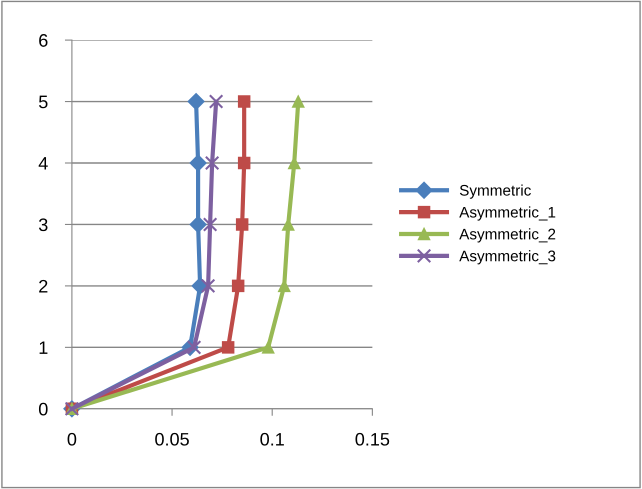  What do you see at coordinates (495, 191) in the screenshot?
I see `legend-label: Symmetric` at bounding box center [495, 191].